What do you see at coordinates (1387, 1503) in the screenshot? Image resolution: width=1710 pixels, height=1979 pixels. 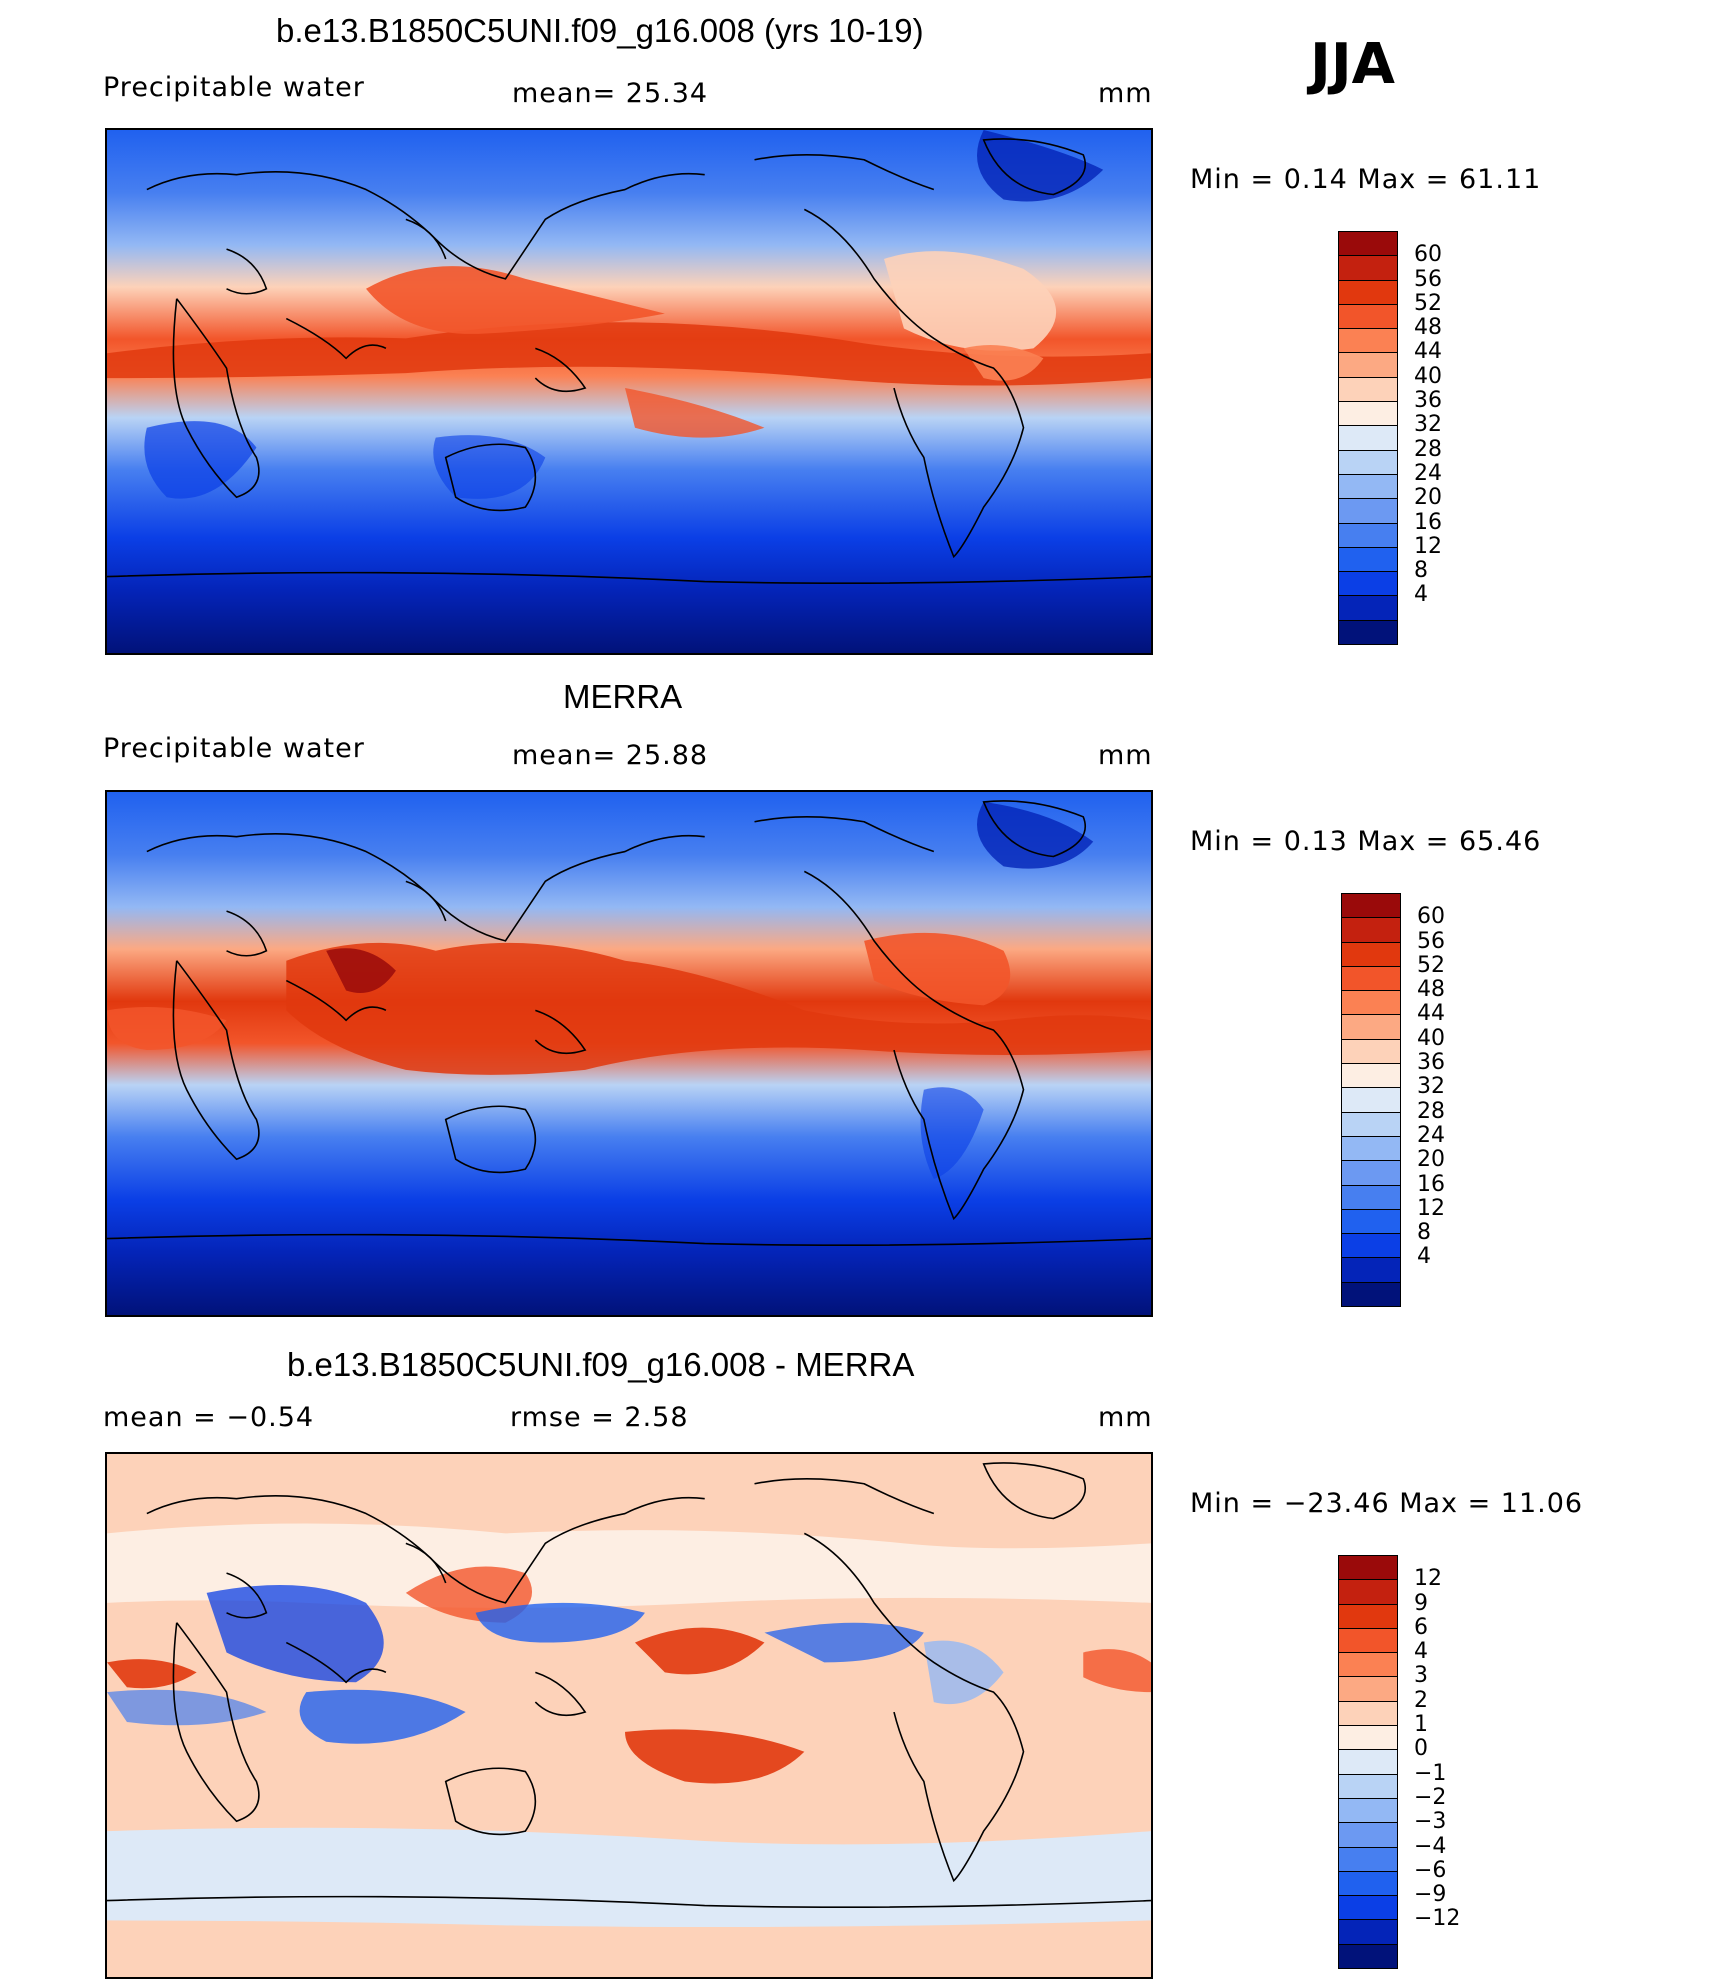 I see `min-max-label: Min = −23.46 Max = 11.06` at bounding box center [1387, 1503].